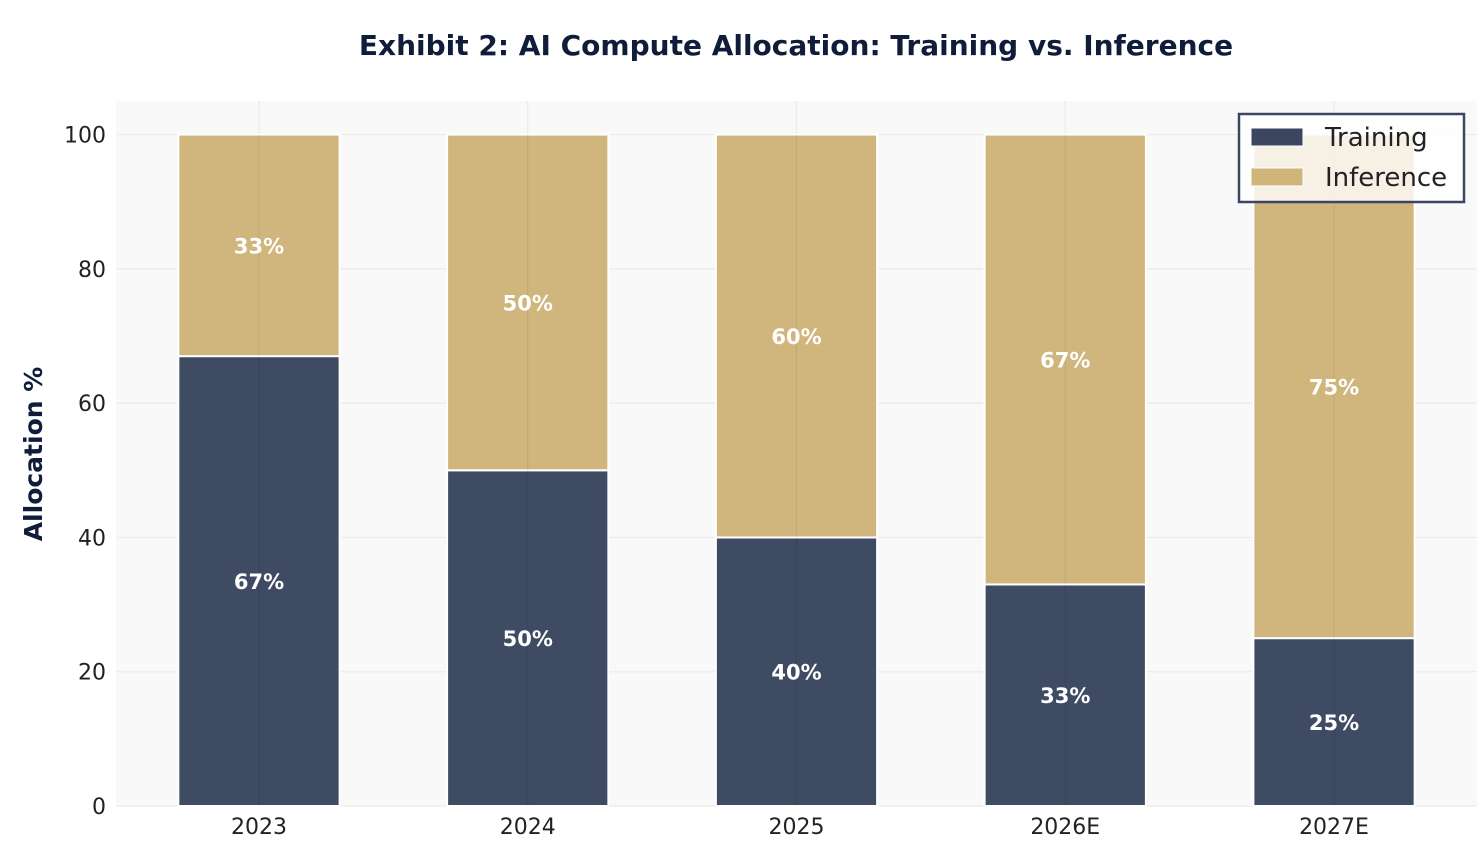  I want to click on bar-inference-2025, so click(796, 336).